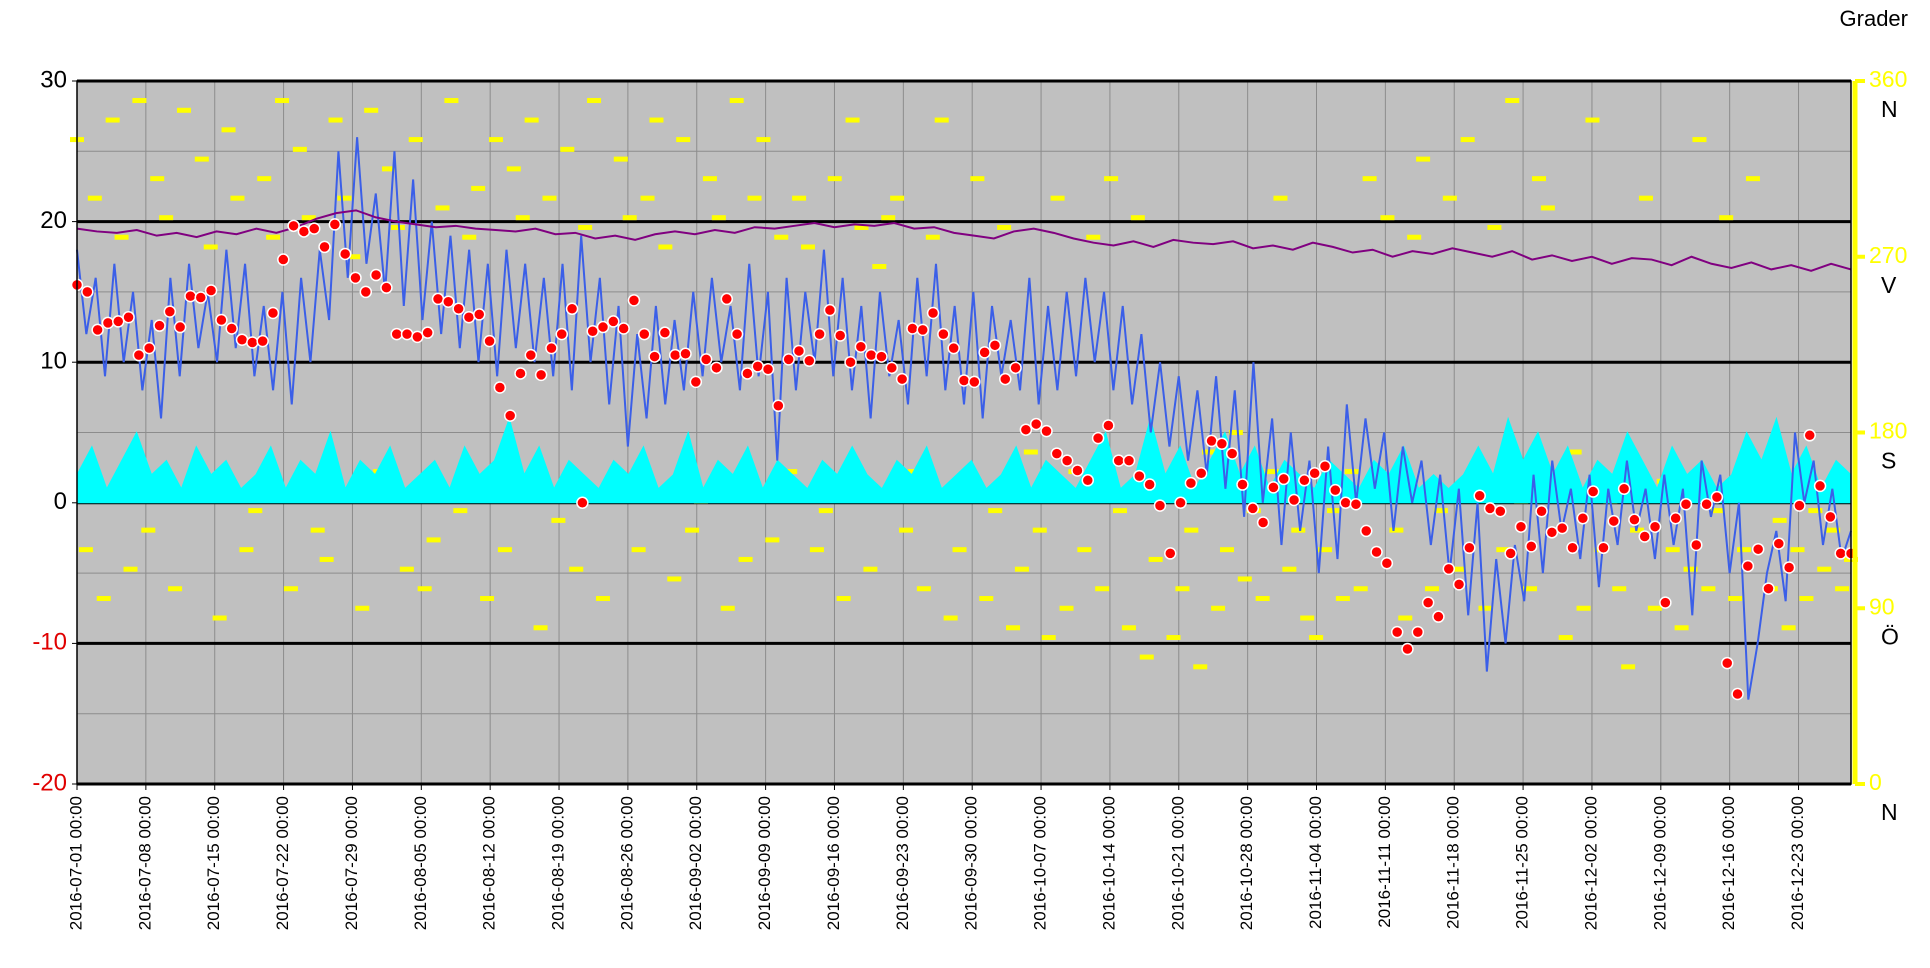  I want to click on x-tick-label: 2016-08-12 00:00, so click(489, 863).